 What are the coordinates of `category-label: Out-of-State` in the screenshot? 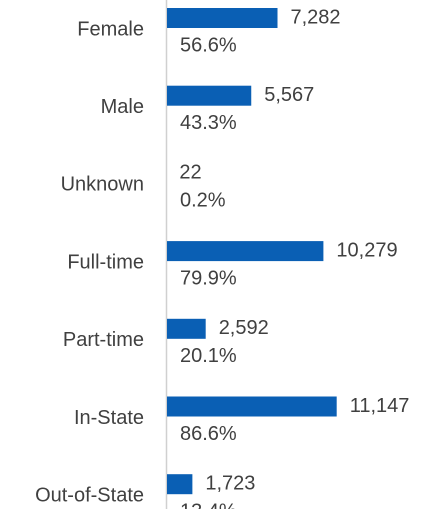 It's located at (89, 495).